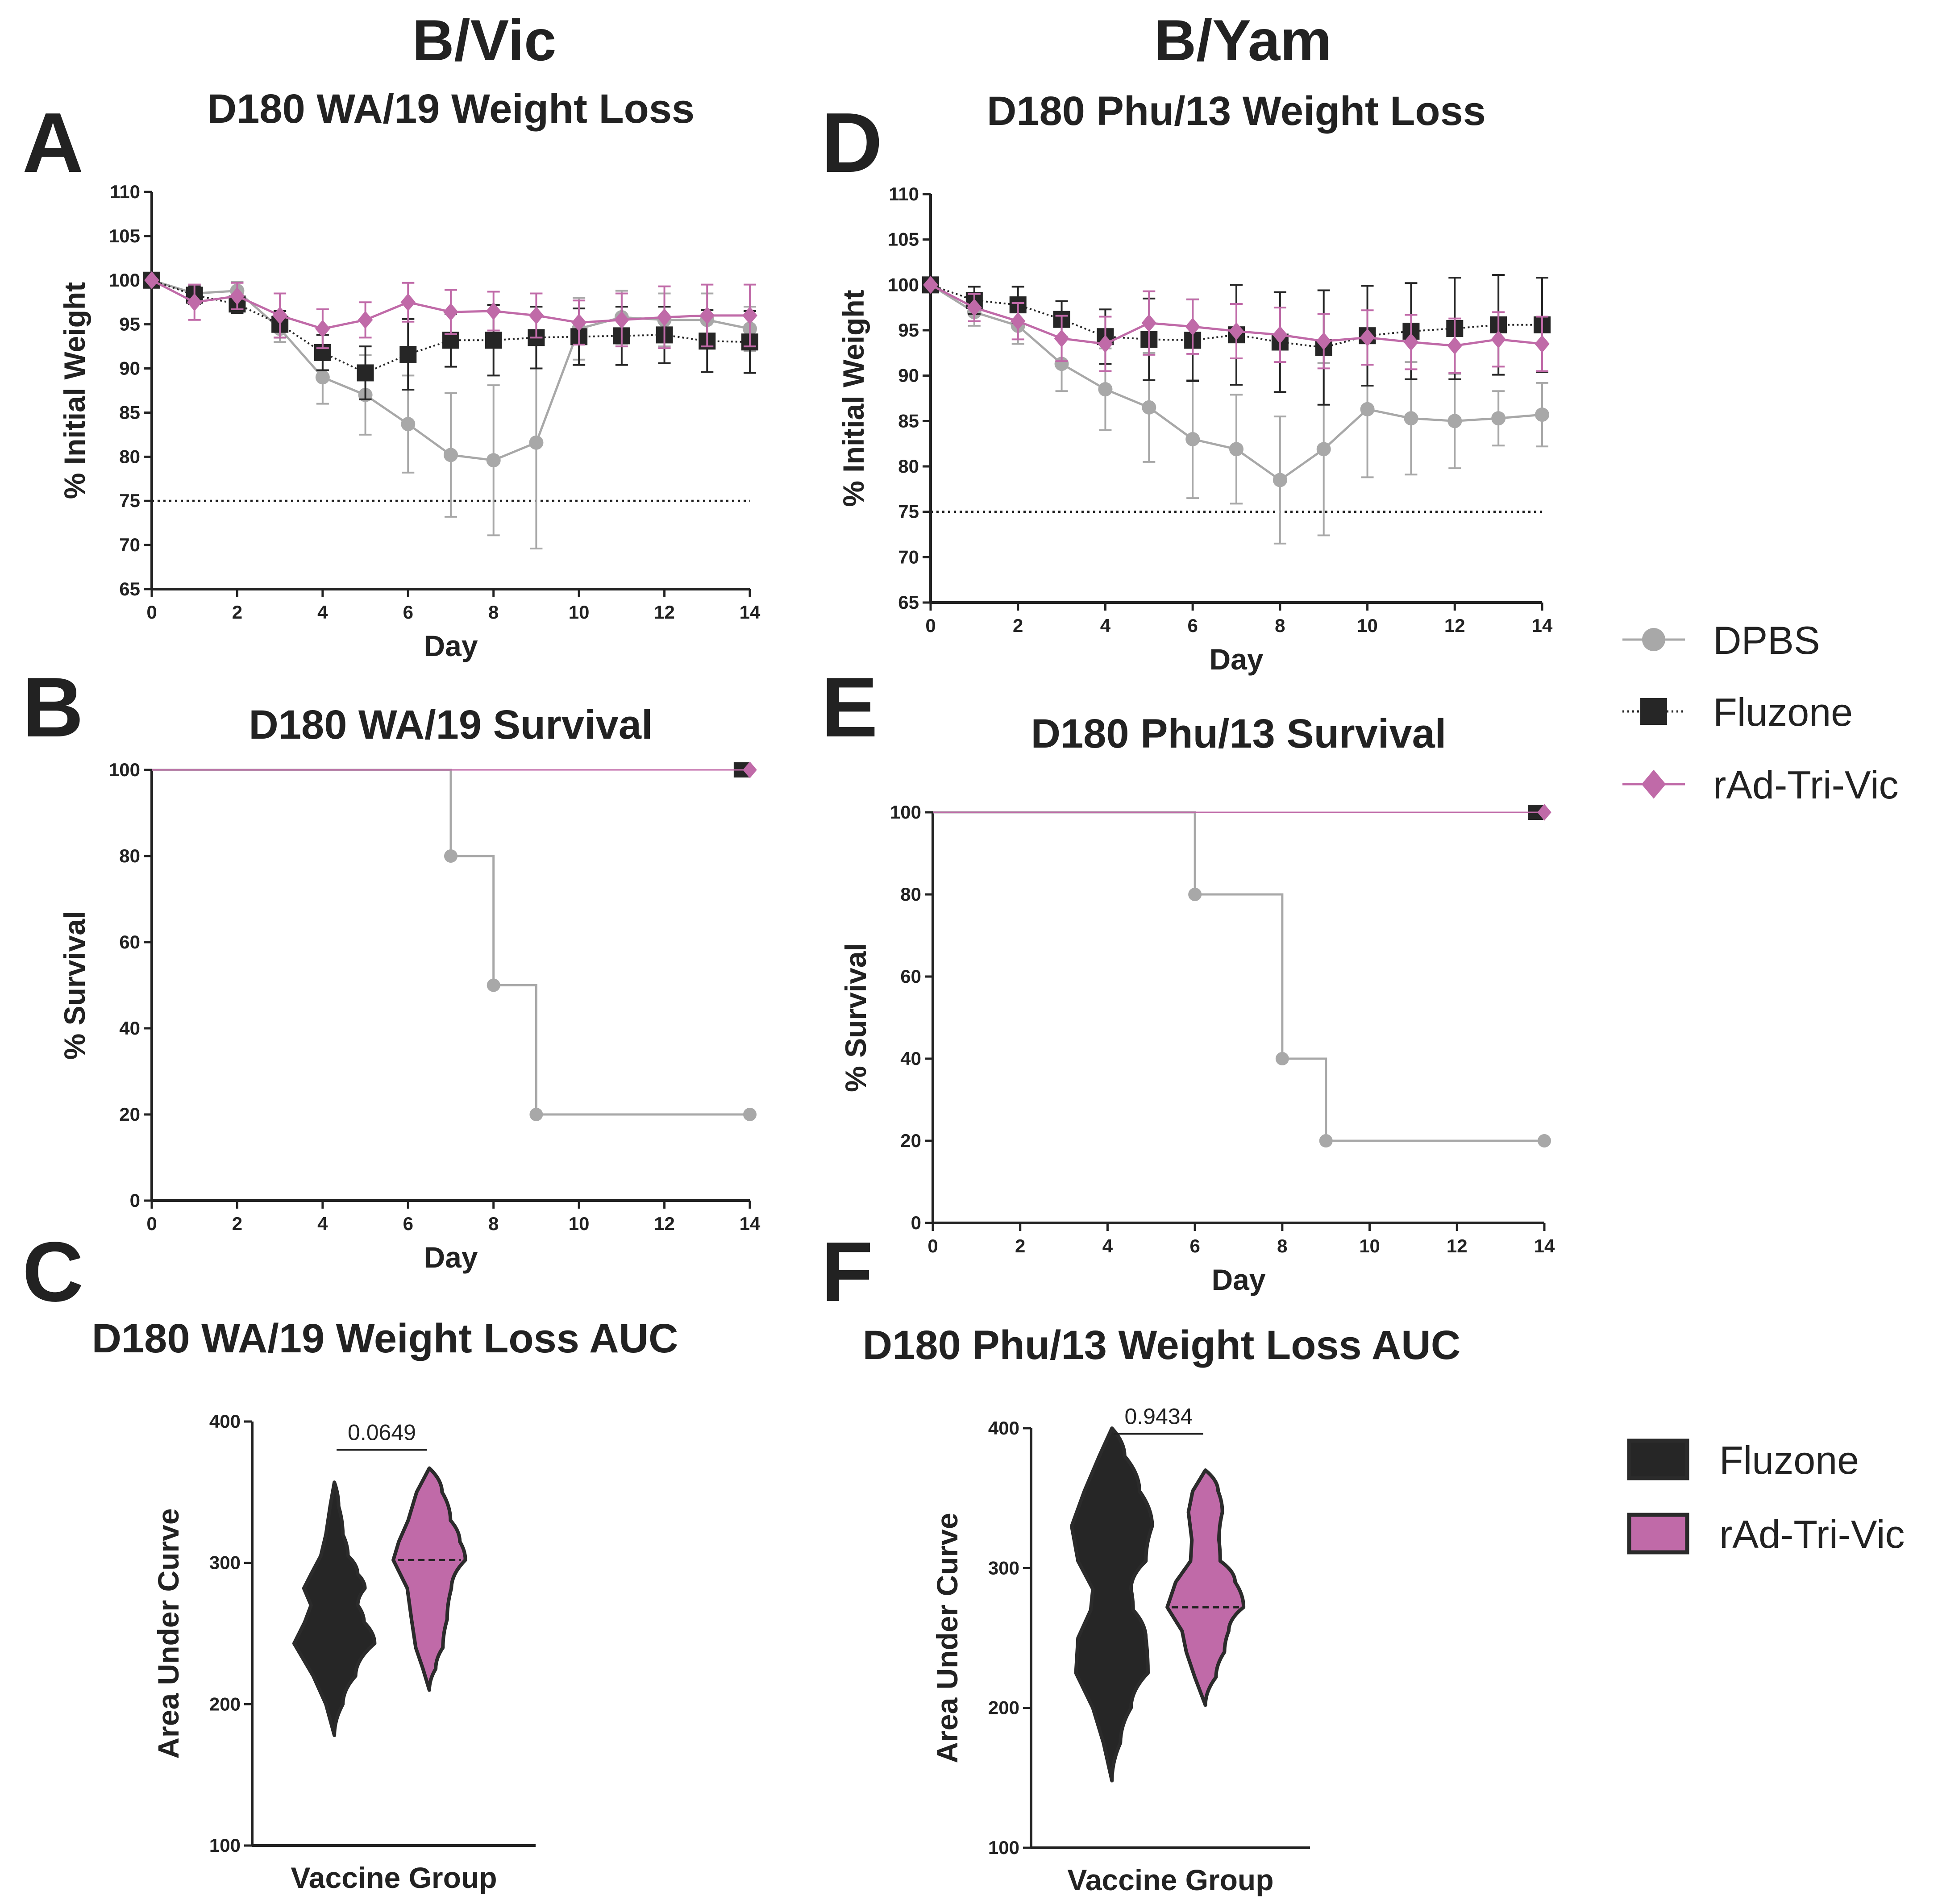 The height and width of the screenshot is (1904, 1938). What do you see at coordinates (1242, 812) in the screenshot?
I see `series-rad-tri-vic` at bounding box center [1242, 812].